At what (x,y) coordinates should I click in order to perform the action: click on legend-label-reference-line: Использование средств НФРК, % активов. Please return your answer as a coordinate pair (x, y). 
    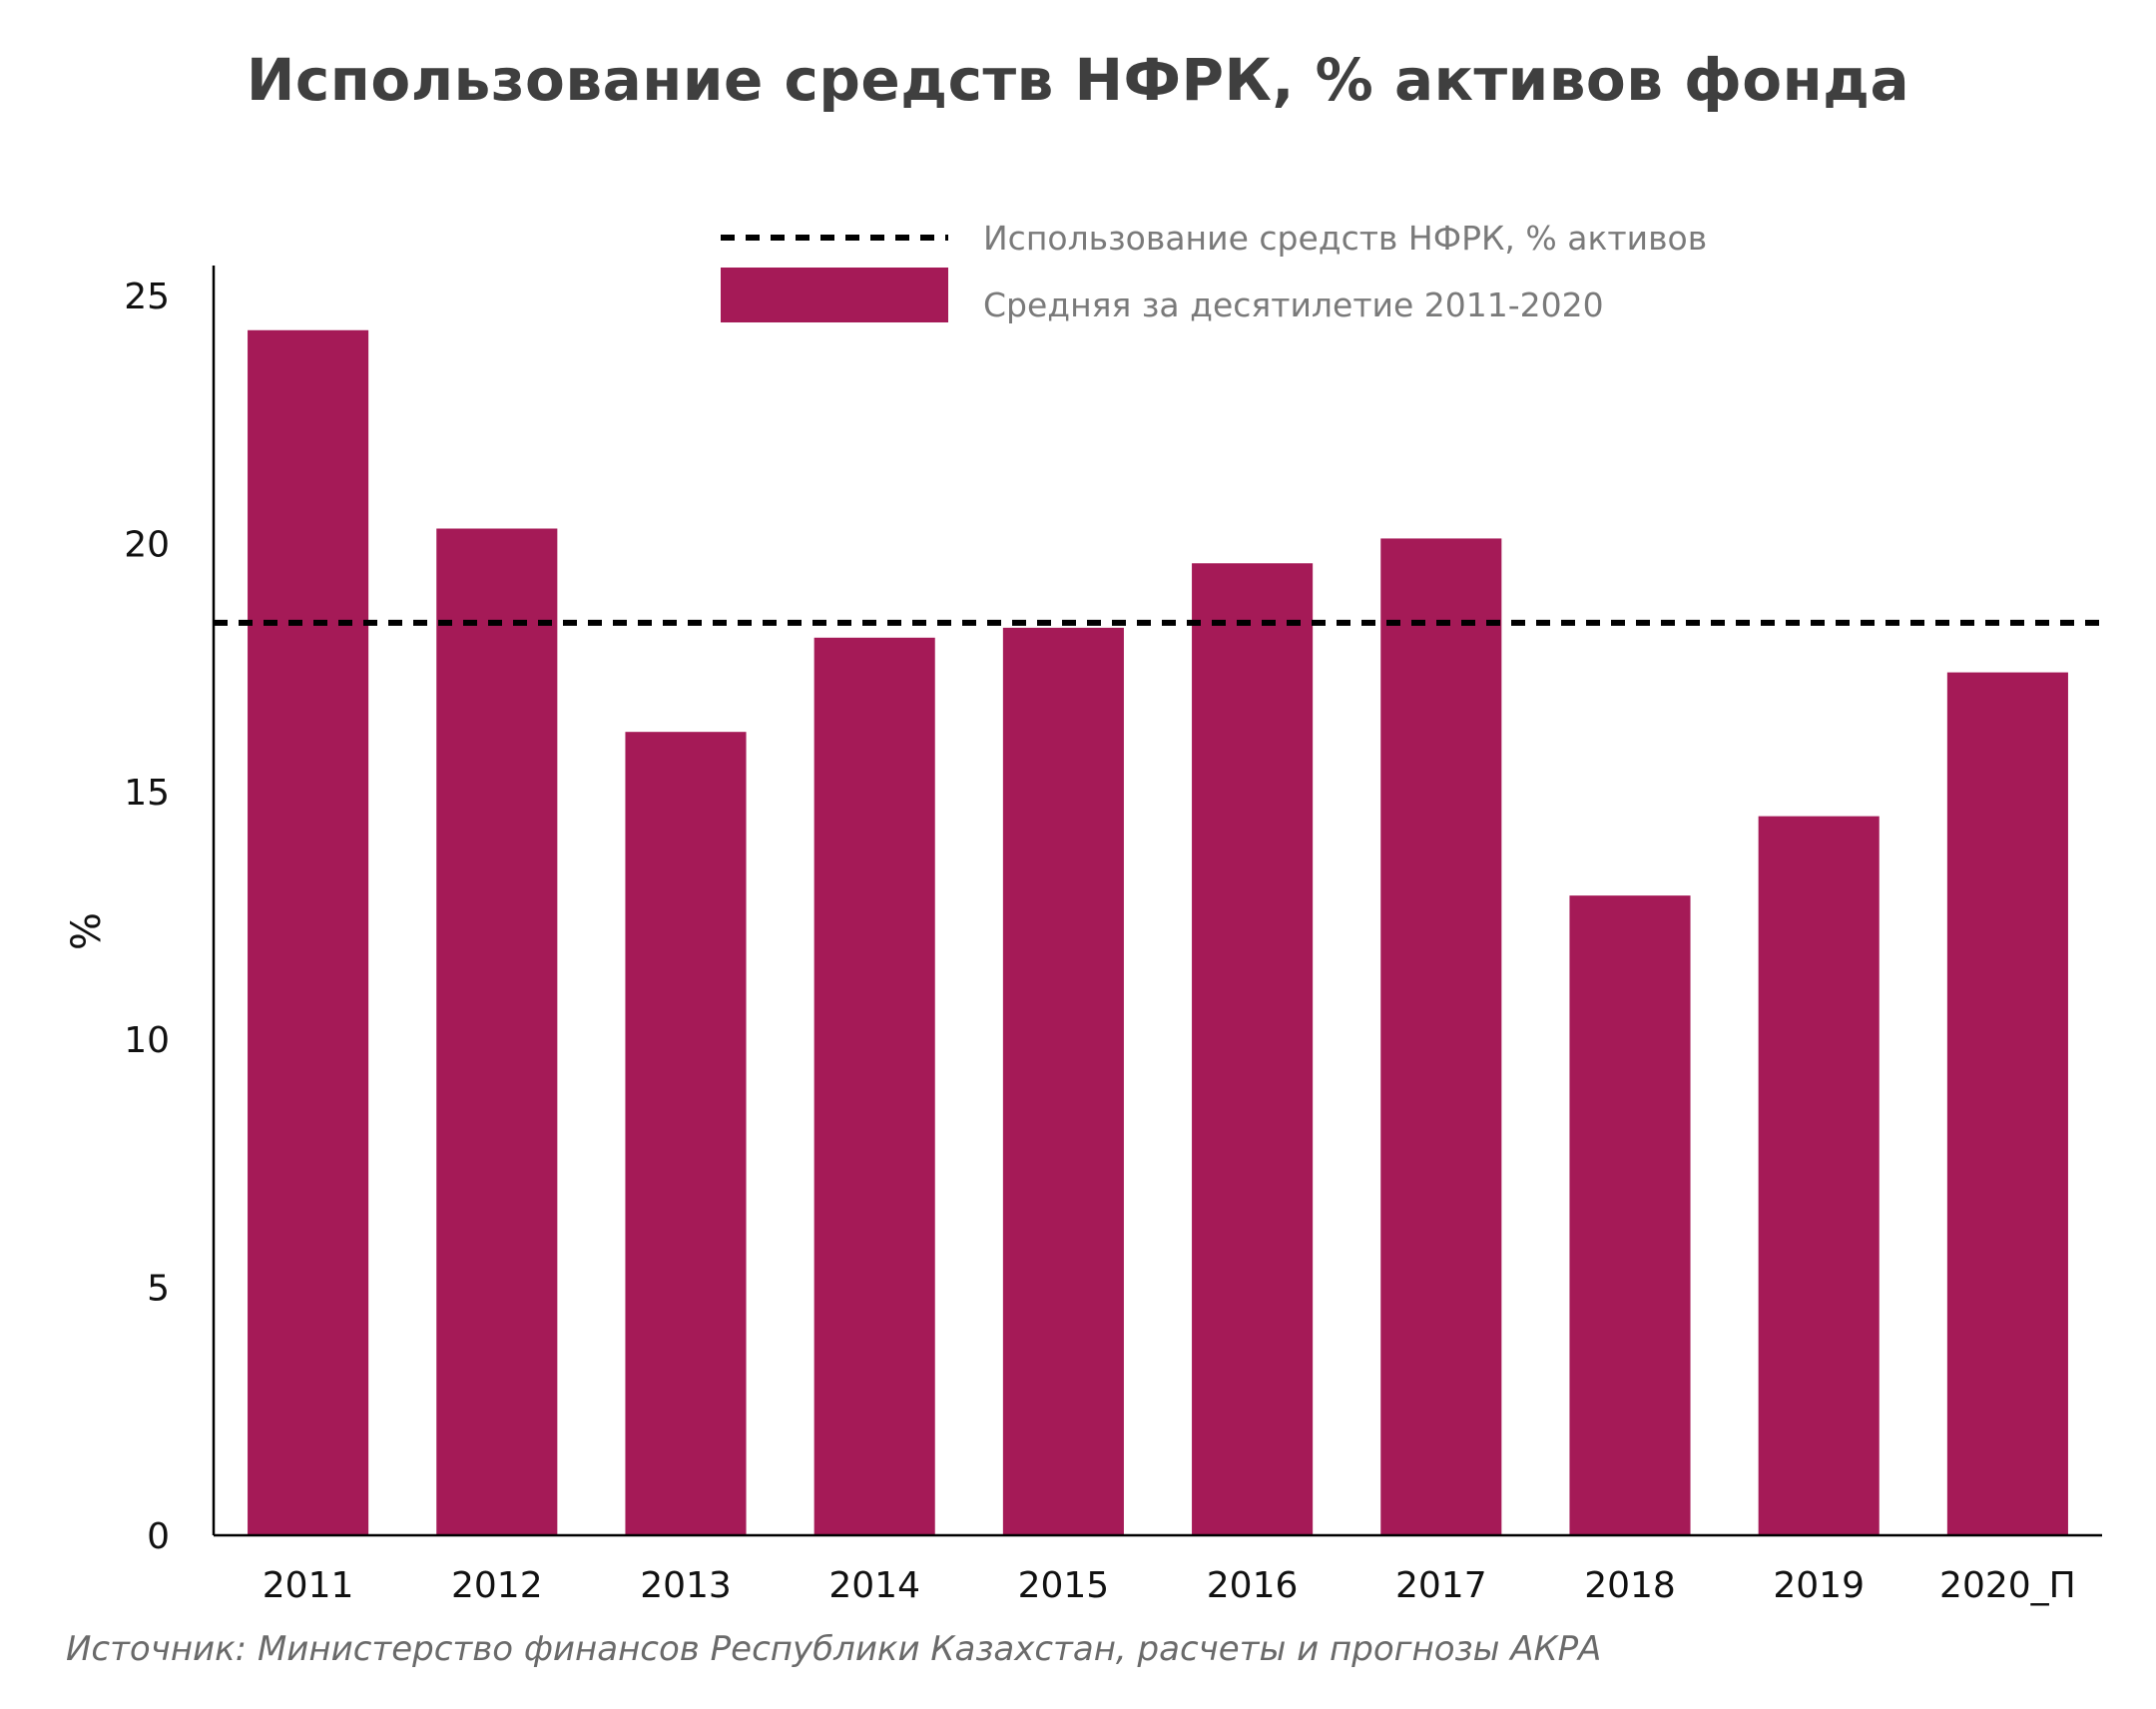
    Looking at the image, I should click on (1345, 238).